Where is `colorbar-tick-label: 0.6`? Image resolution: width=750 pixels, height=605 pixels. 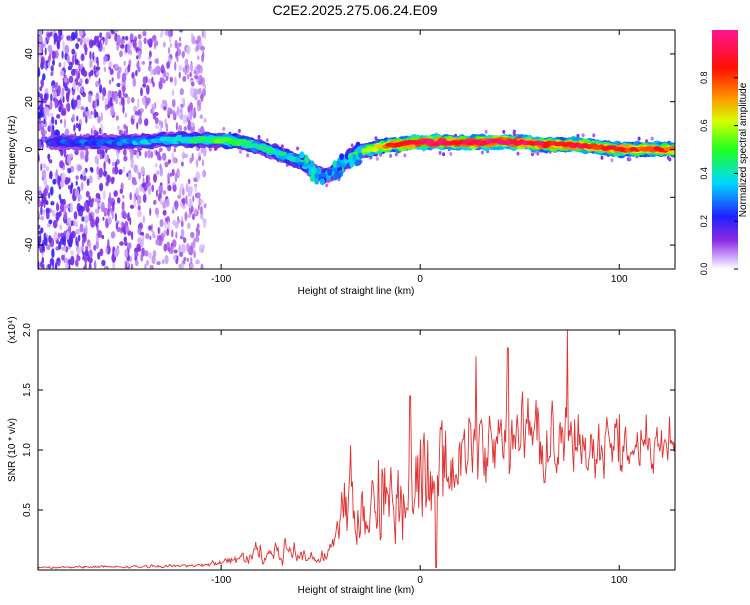
colorbar-tick-label: 0.6 is located at coordinates (704, 125).